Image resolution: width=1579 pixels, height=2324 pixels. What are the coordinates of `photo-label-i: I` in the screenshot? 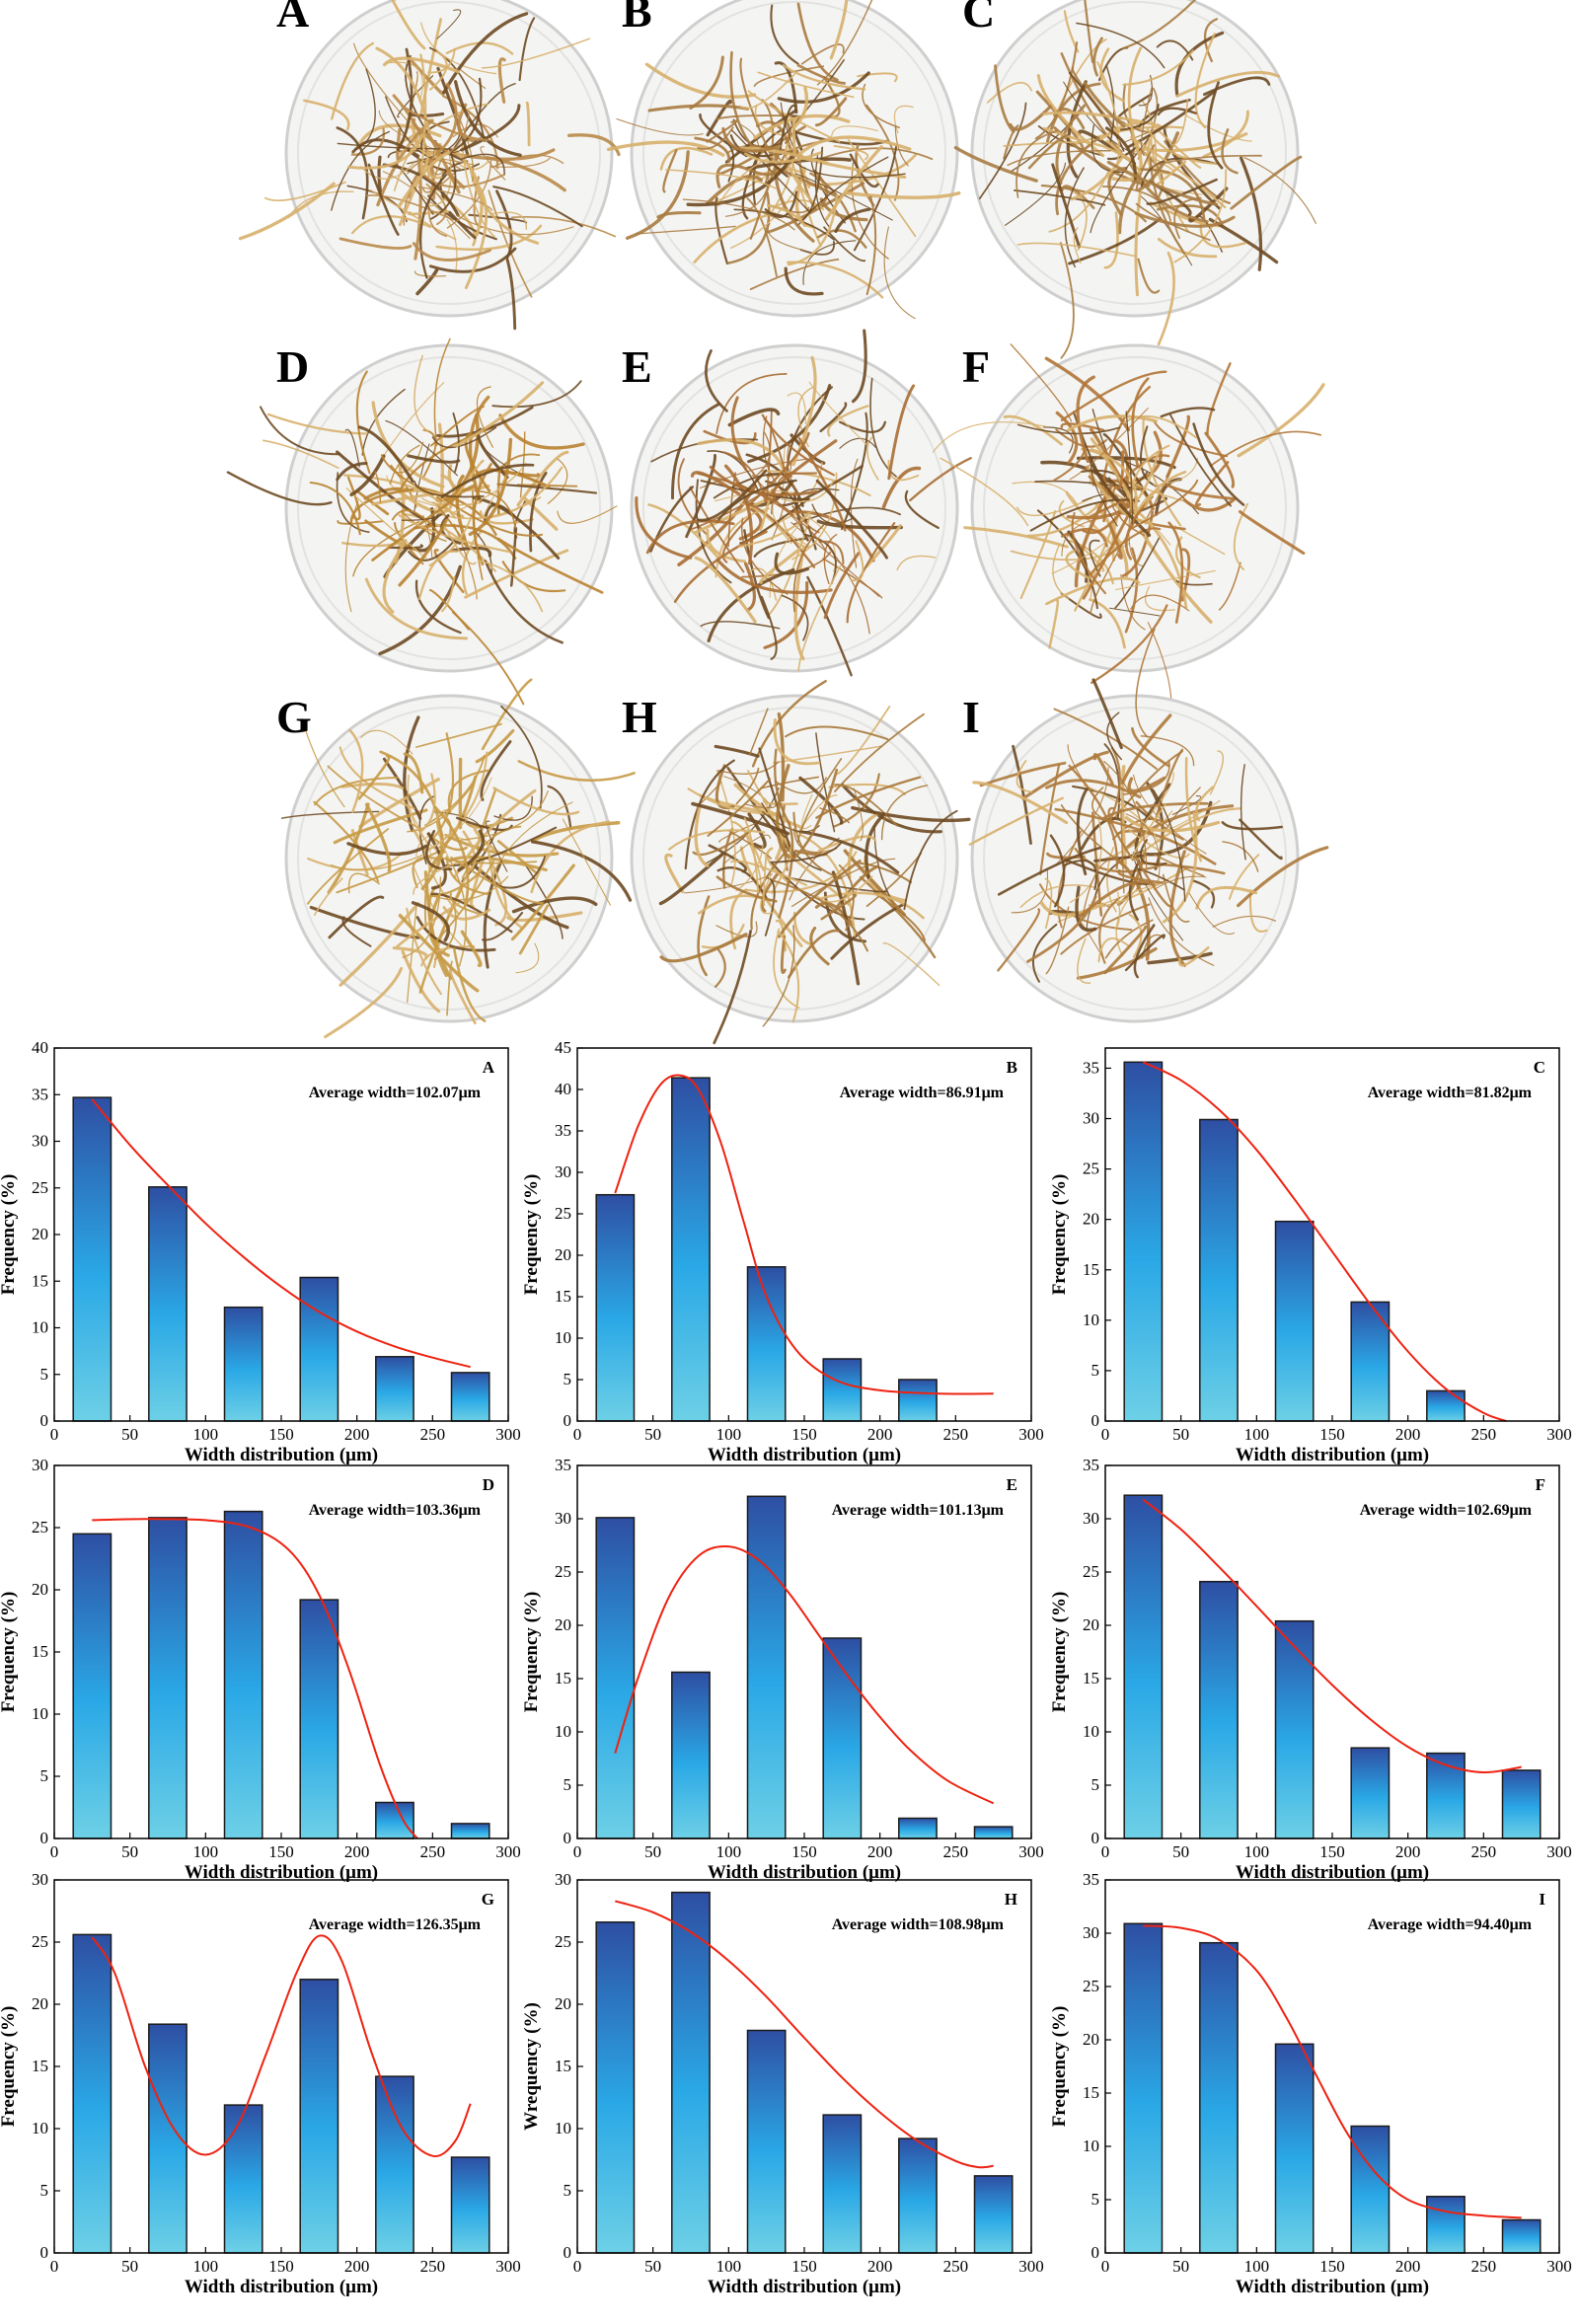 It's located at (971, 717).